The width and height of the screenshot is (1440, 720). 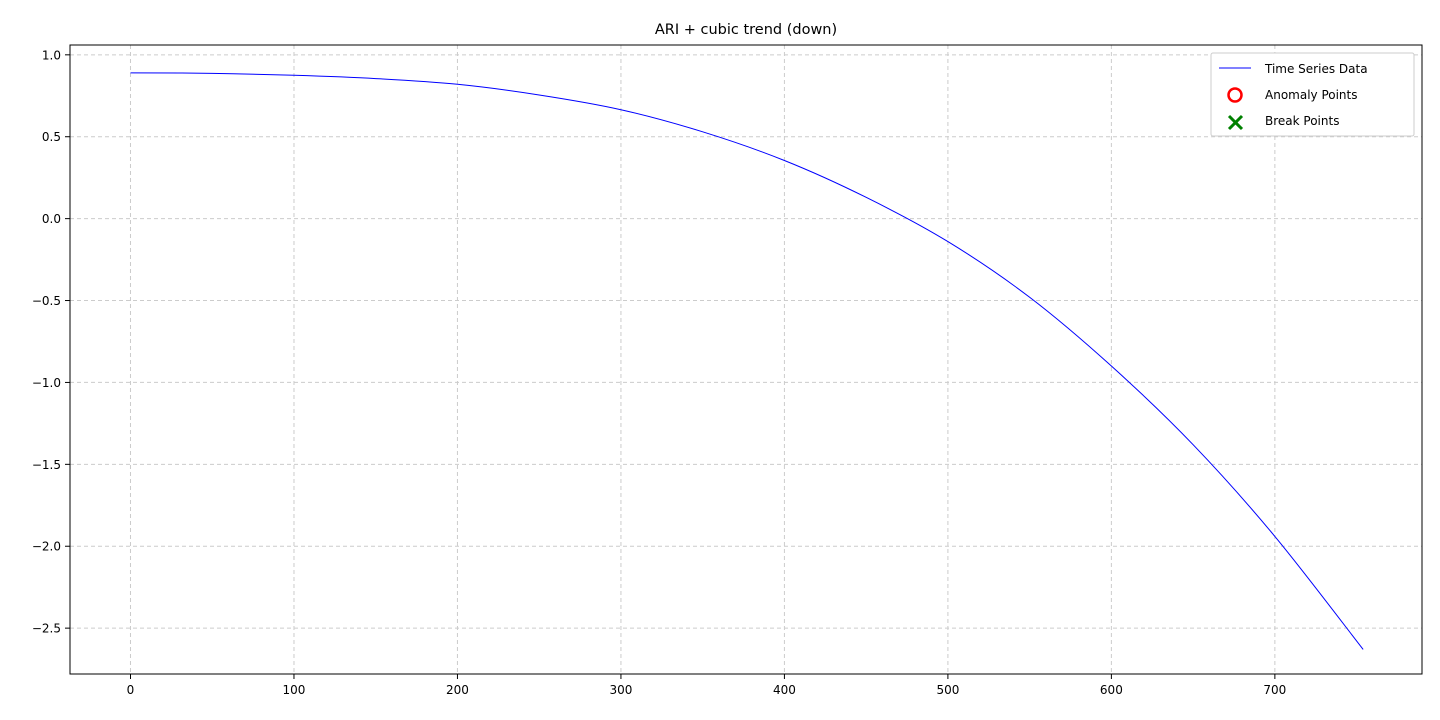 What do you see at coordinates (51, 137) in the screenshot?
I see `y-tick-label: 0.5` at bounding box center [51, 137].